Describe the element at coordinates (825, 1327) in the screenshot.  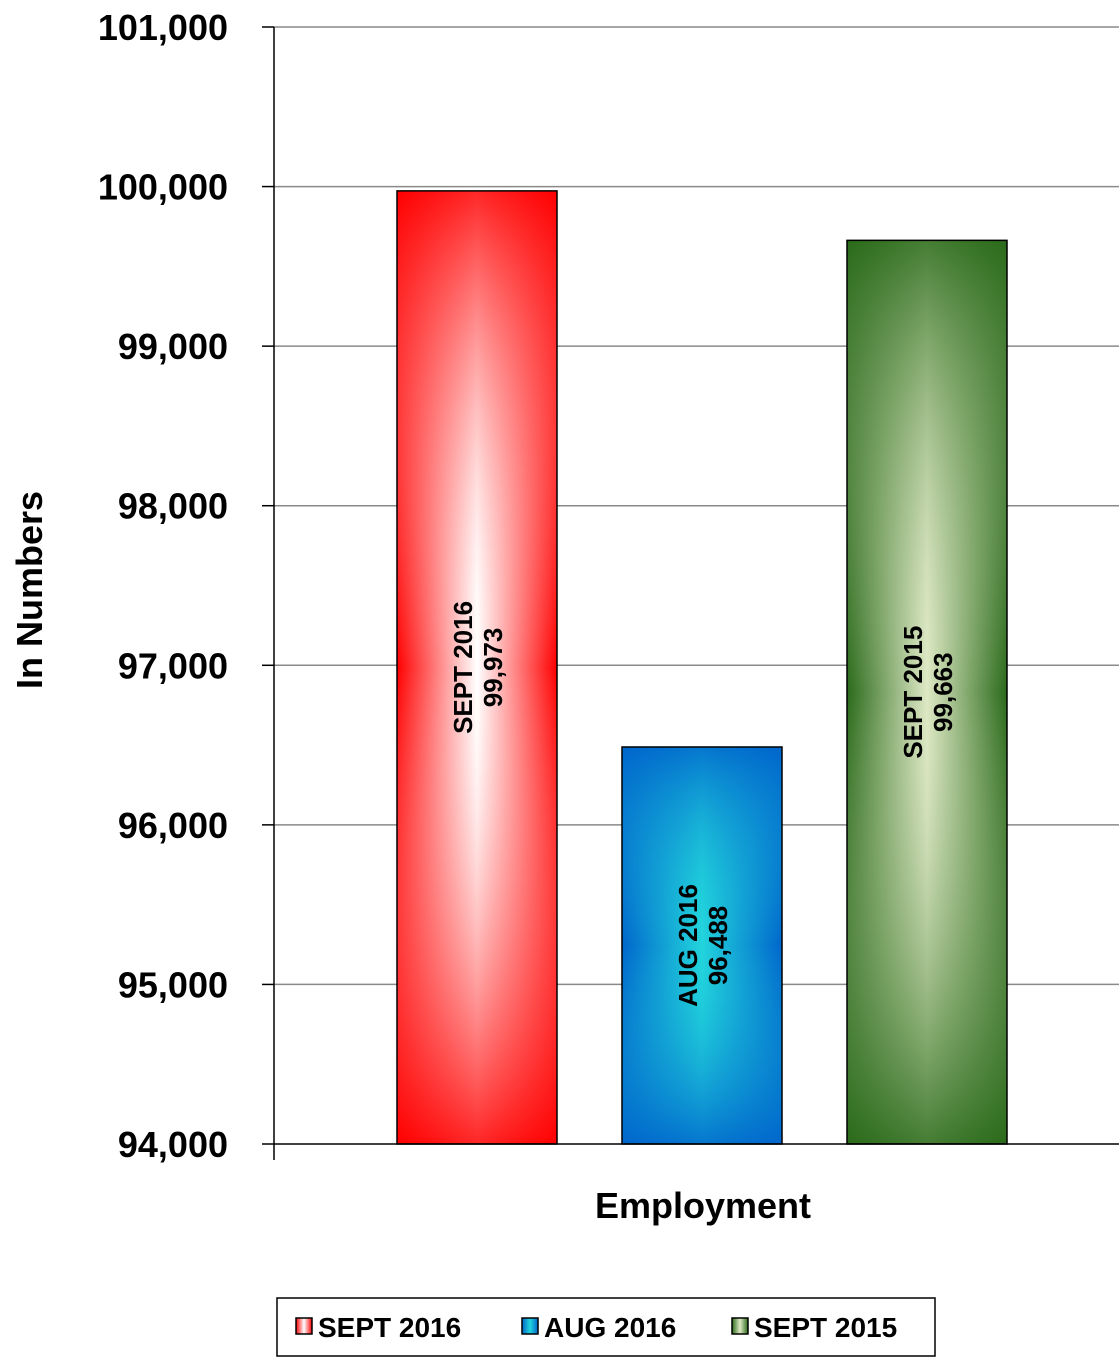
I see `legend-entry: SEPT 2015` at that location.